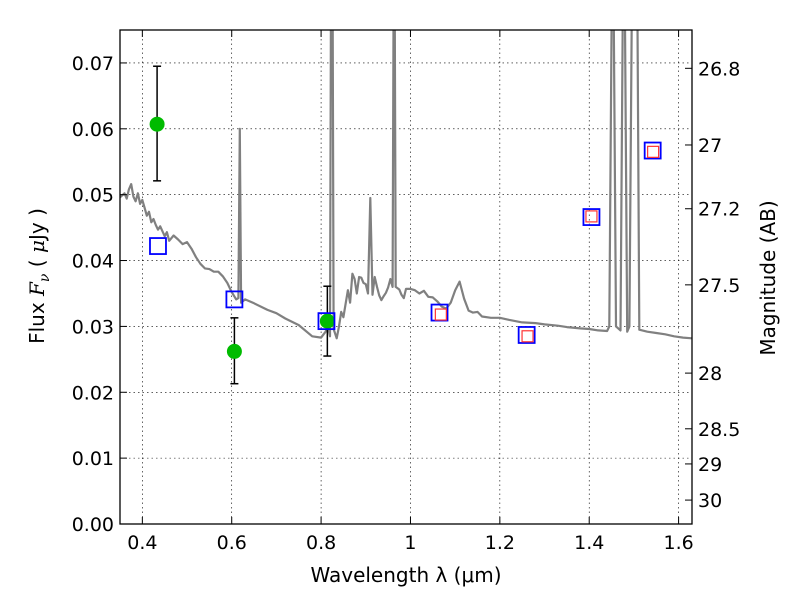 The height and width of the screenshot is (600, 800). What do you see at coordinates (719, 430) in the screenshot?
I see `right-tick-label: 28.5` at bounding box center [719, 430].